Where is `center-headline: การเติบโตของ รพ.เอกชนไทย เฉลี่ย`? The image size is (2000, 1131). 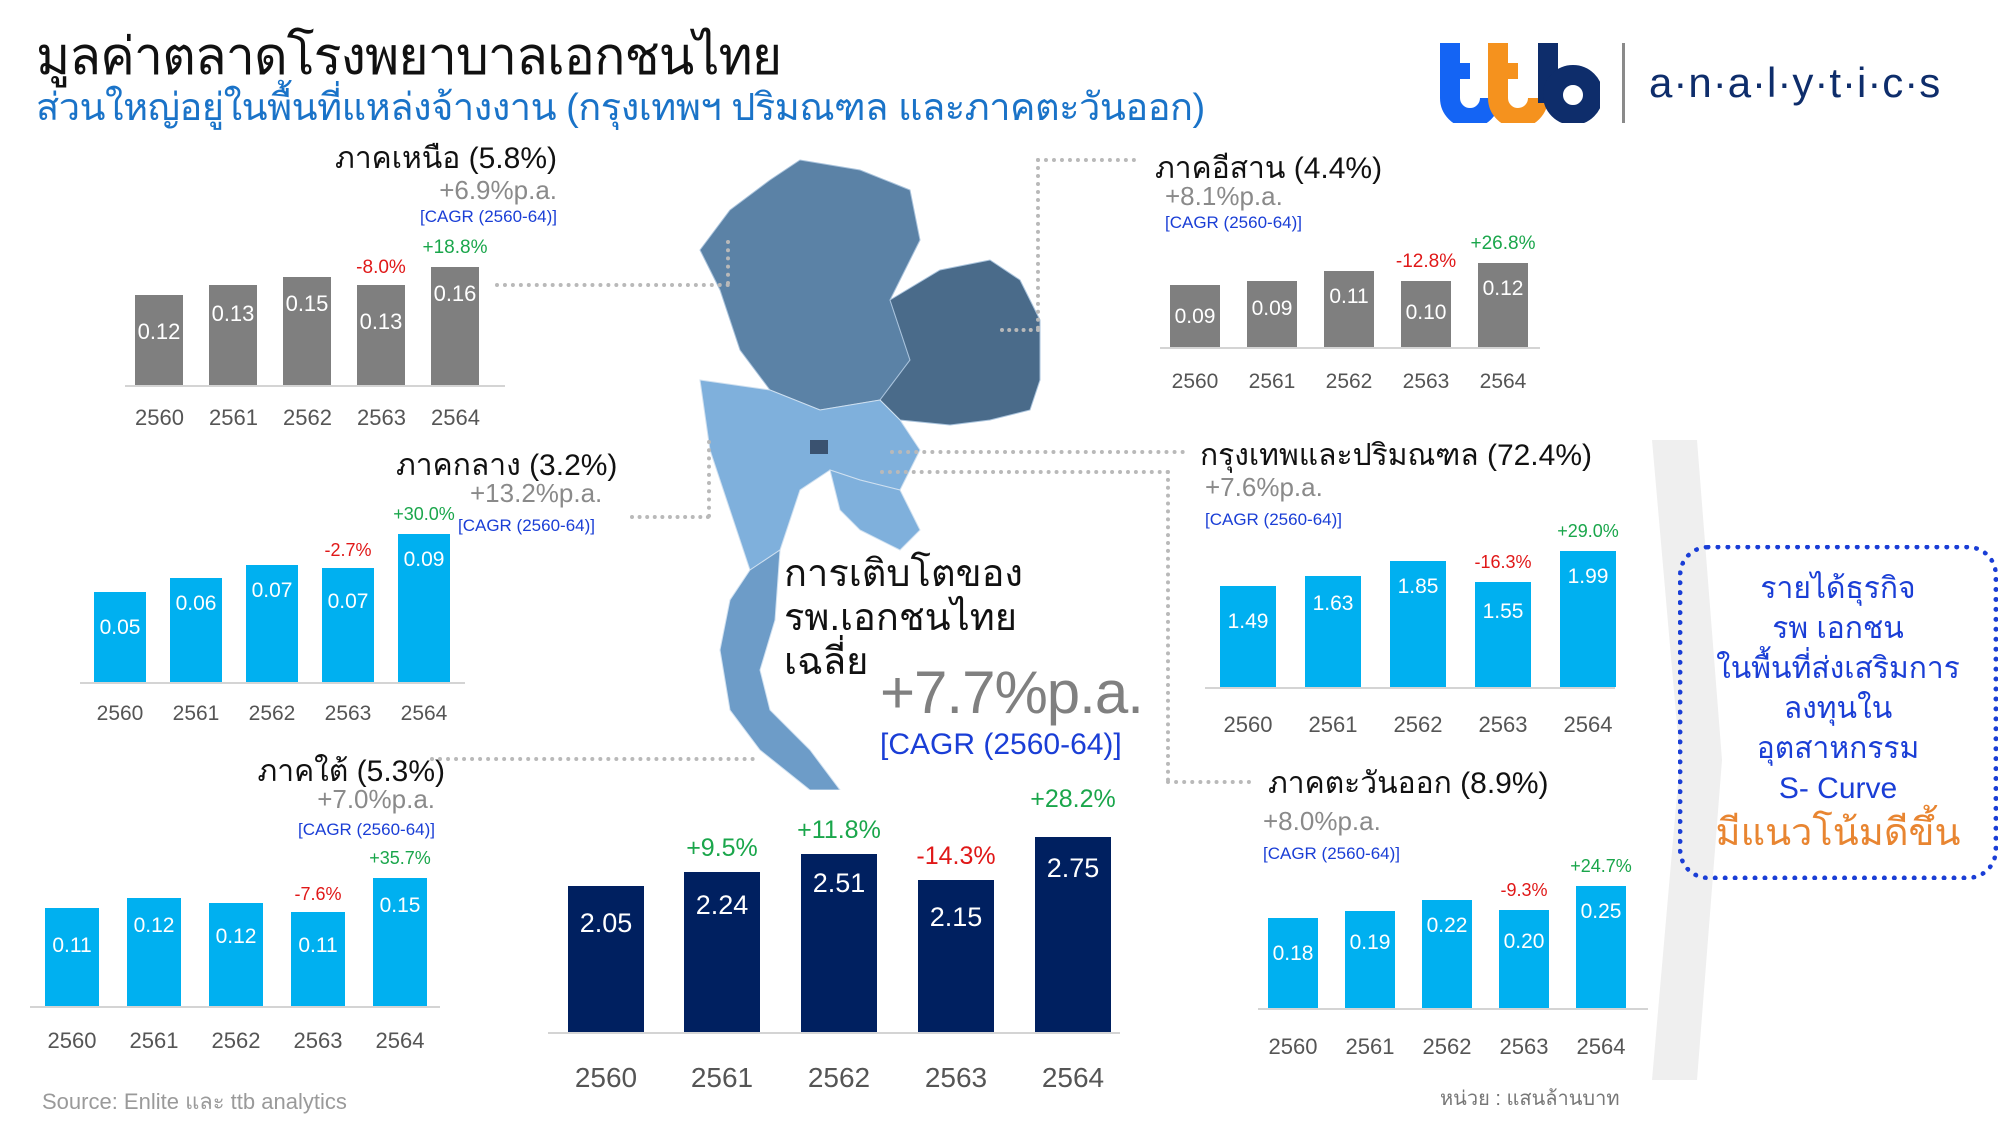 center-headline: การเติบโตของ รพ.เอกชนไทย เฉลี่ย is located at coordinates (903, 618).